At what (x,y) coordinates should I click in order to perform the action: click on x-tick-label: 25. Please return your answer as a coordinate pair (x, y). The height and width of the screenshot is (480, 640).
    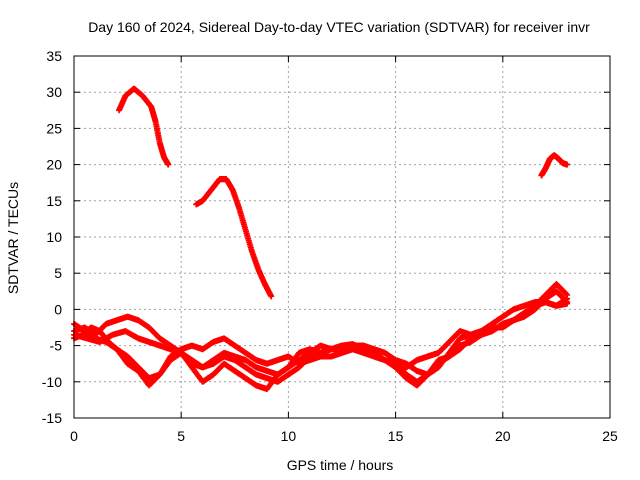
    Looking at the image, I should click on (610, 436).